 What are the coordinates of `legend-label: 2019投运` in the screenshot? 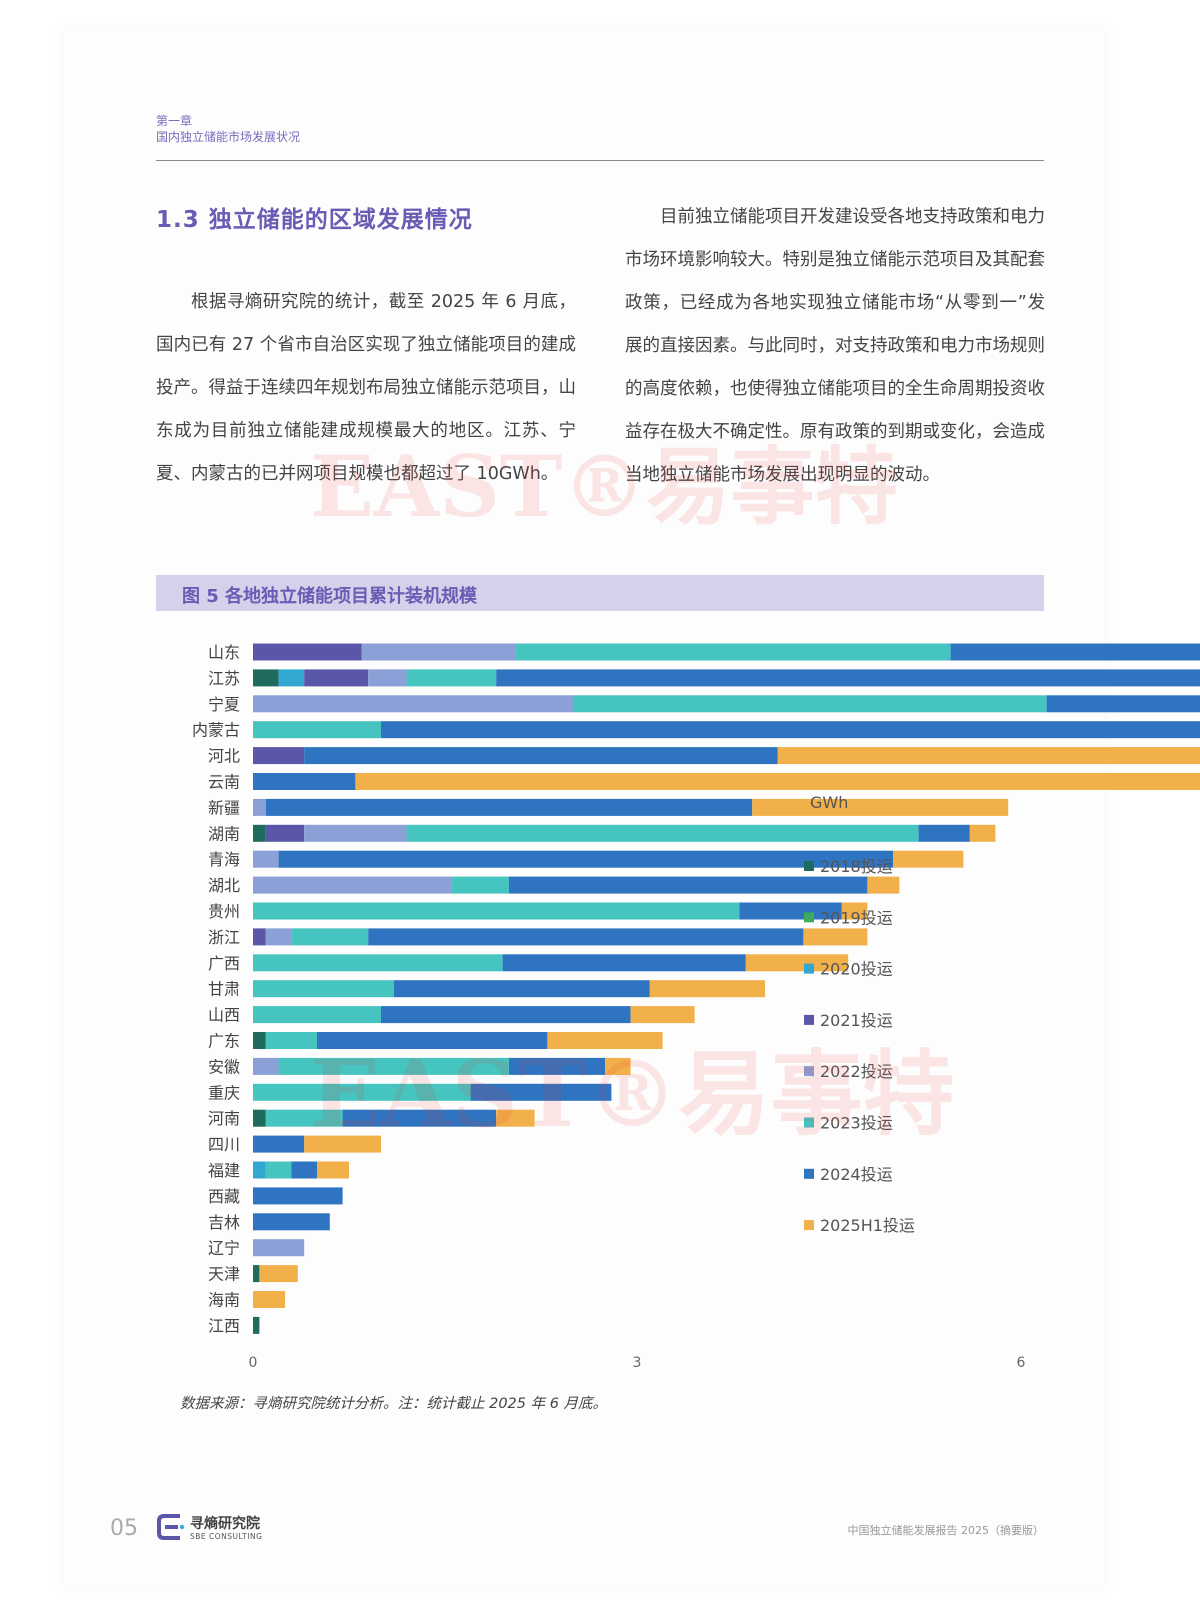 It's located at (856, 917).